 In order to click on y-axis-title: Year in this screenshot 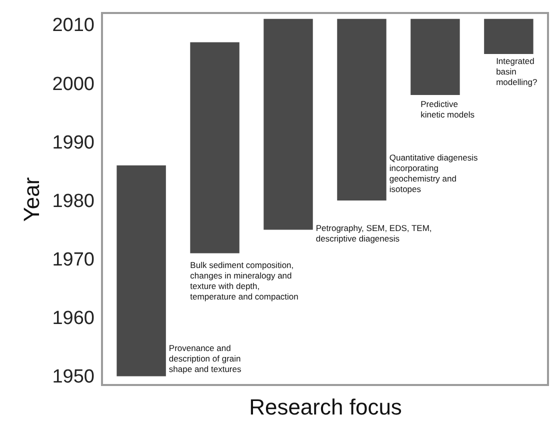, I will do `click(31, 199)`.